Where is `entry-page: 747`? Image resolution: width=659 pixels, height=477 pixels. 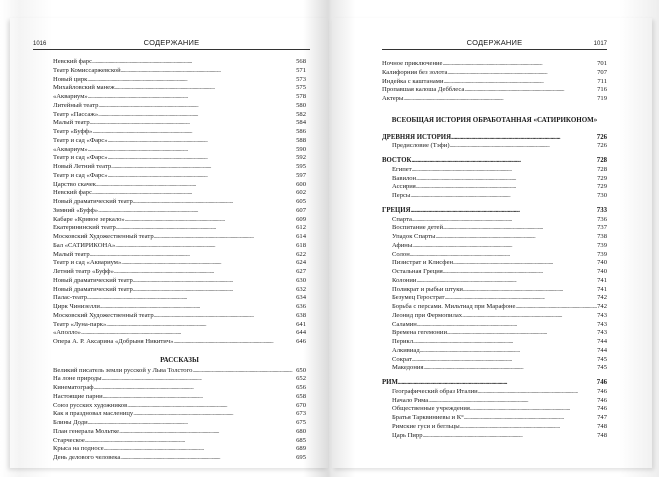 entry-page: 747 is located at coordinates (602, 417).